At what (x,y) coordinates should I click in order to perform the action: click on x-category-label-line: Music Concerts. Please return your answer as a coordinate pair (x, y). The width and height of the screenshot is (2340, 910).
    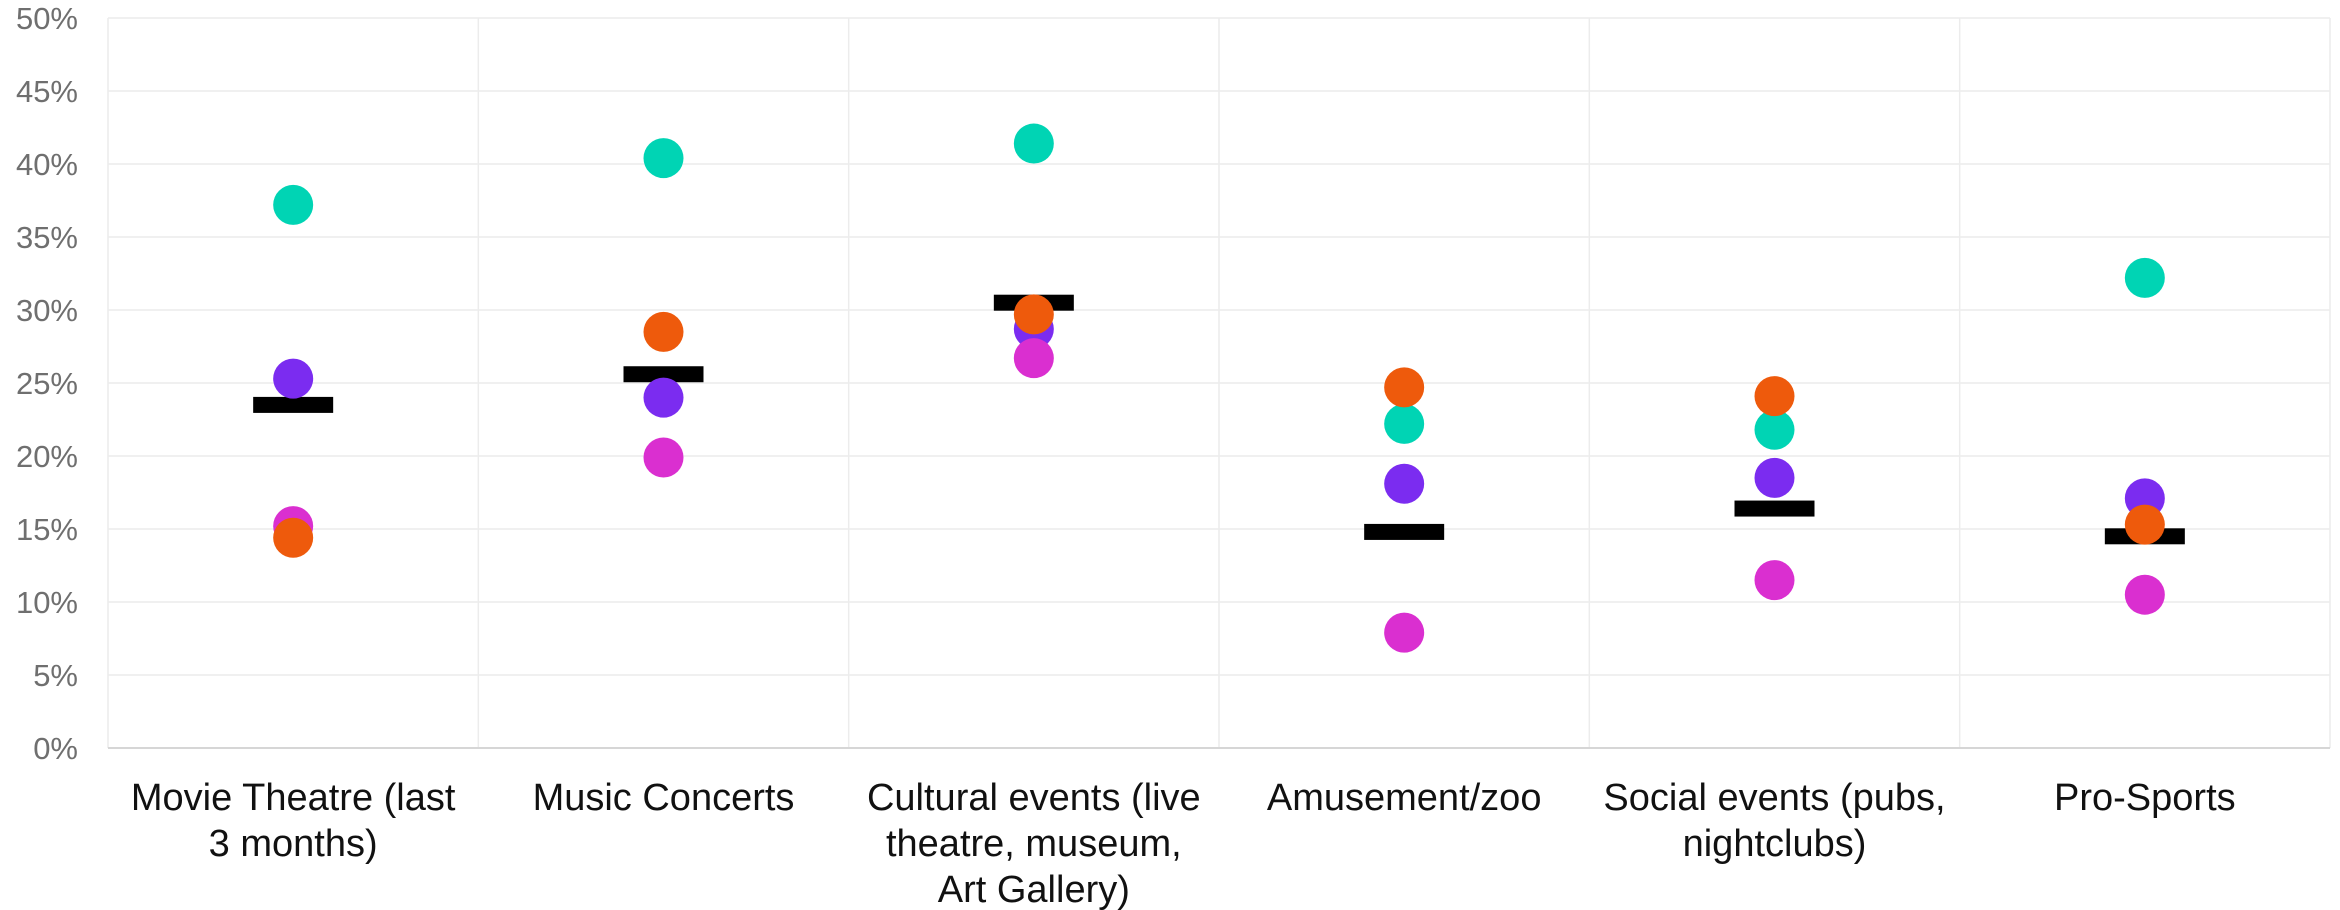
    Looking at the image, I should click on (664, 798).